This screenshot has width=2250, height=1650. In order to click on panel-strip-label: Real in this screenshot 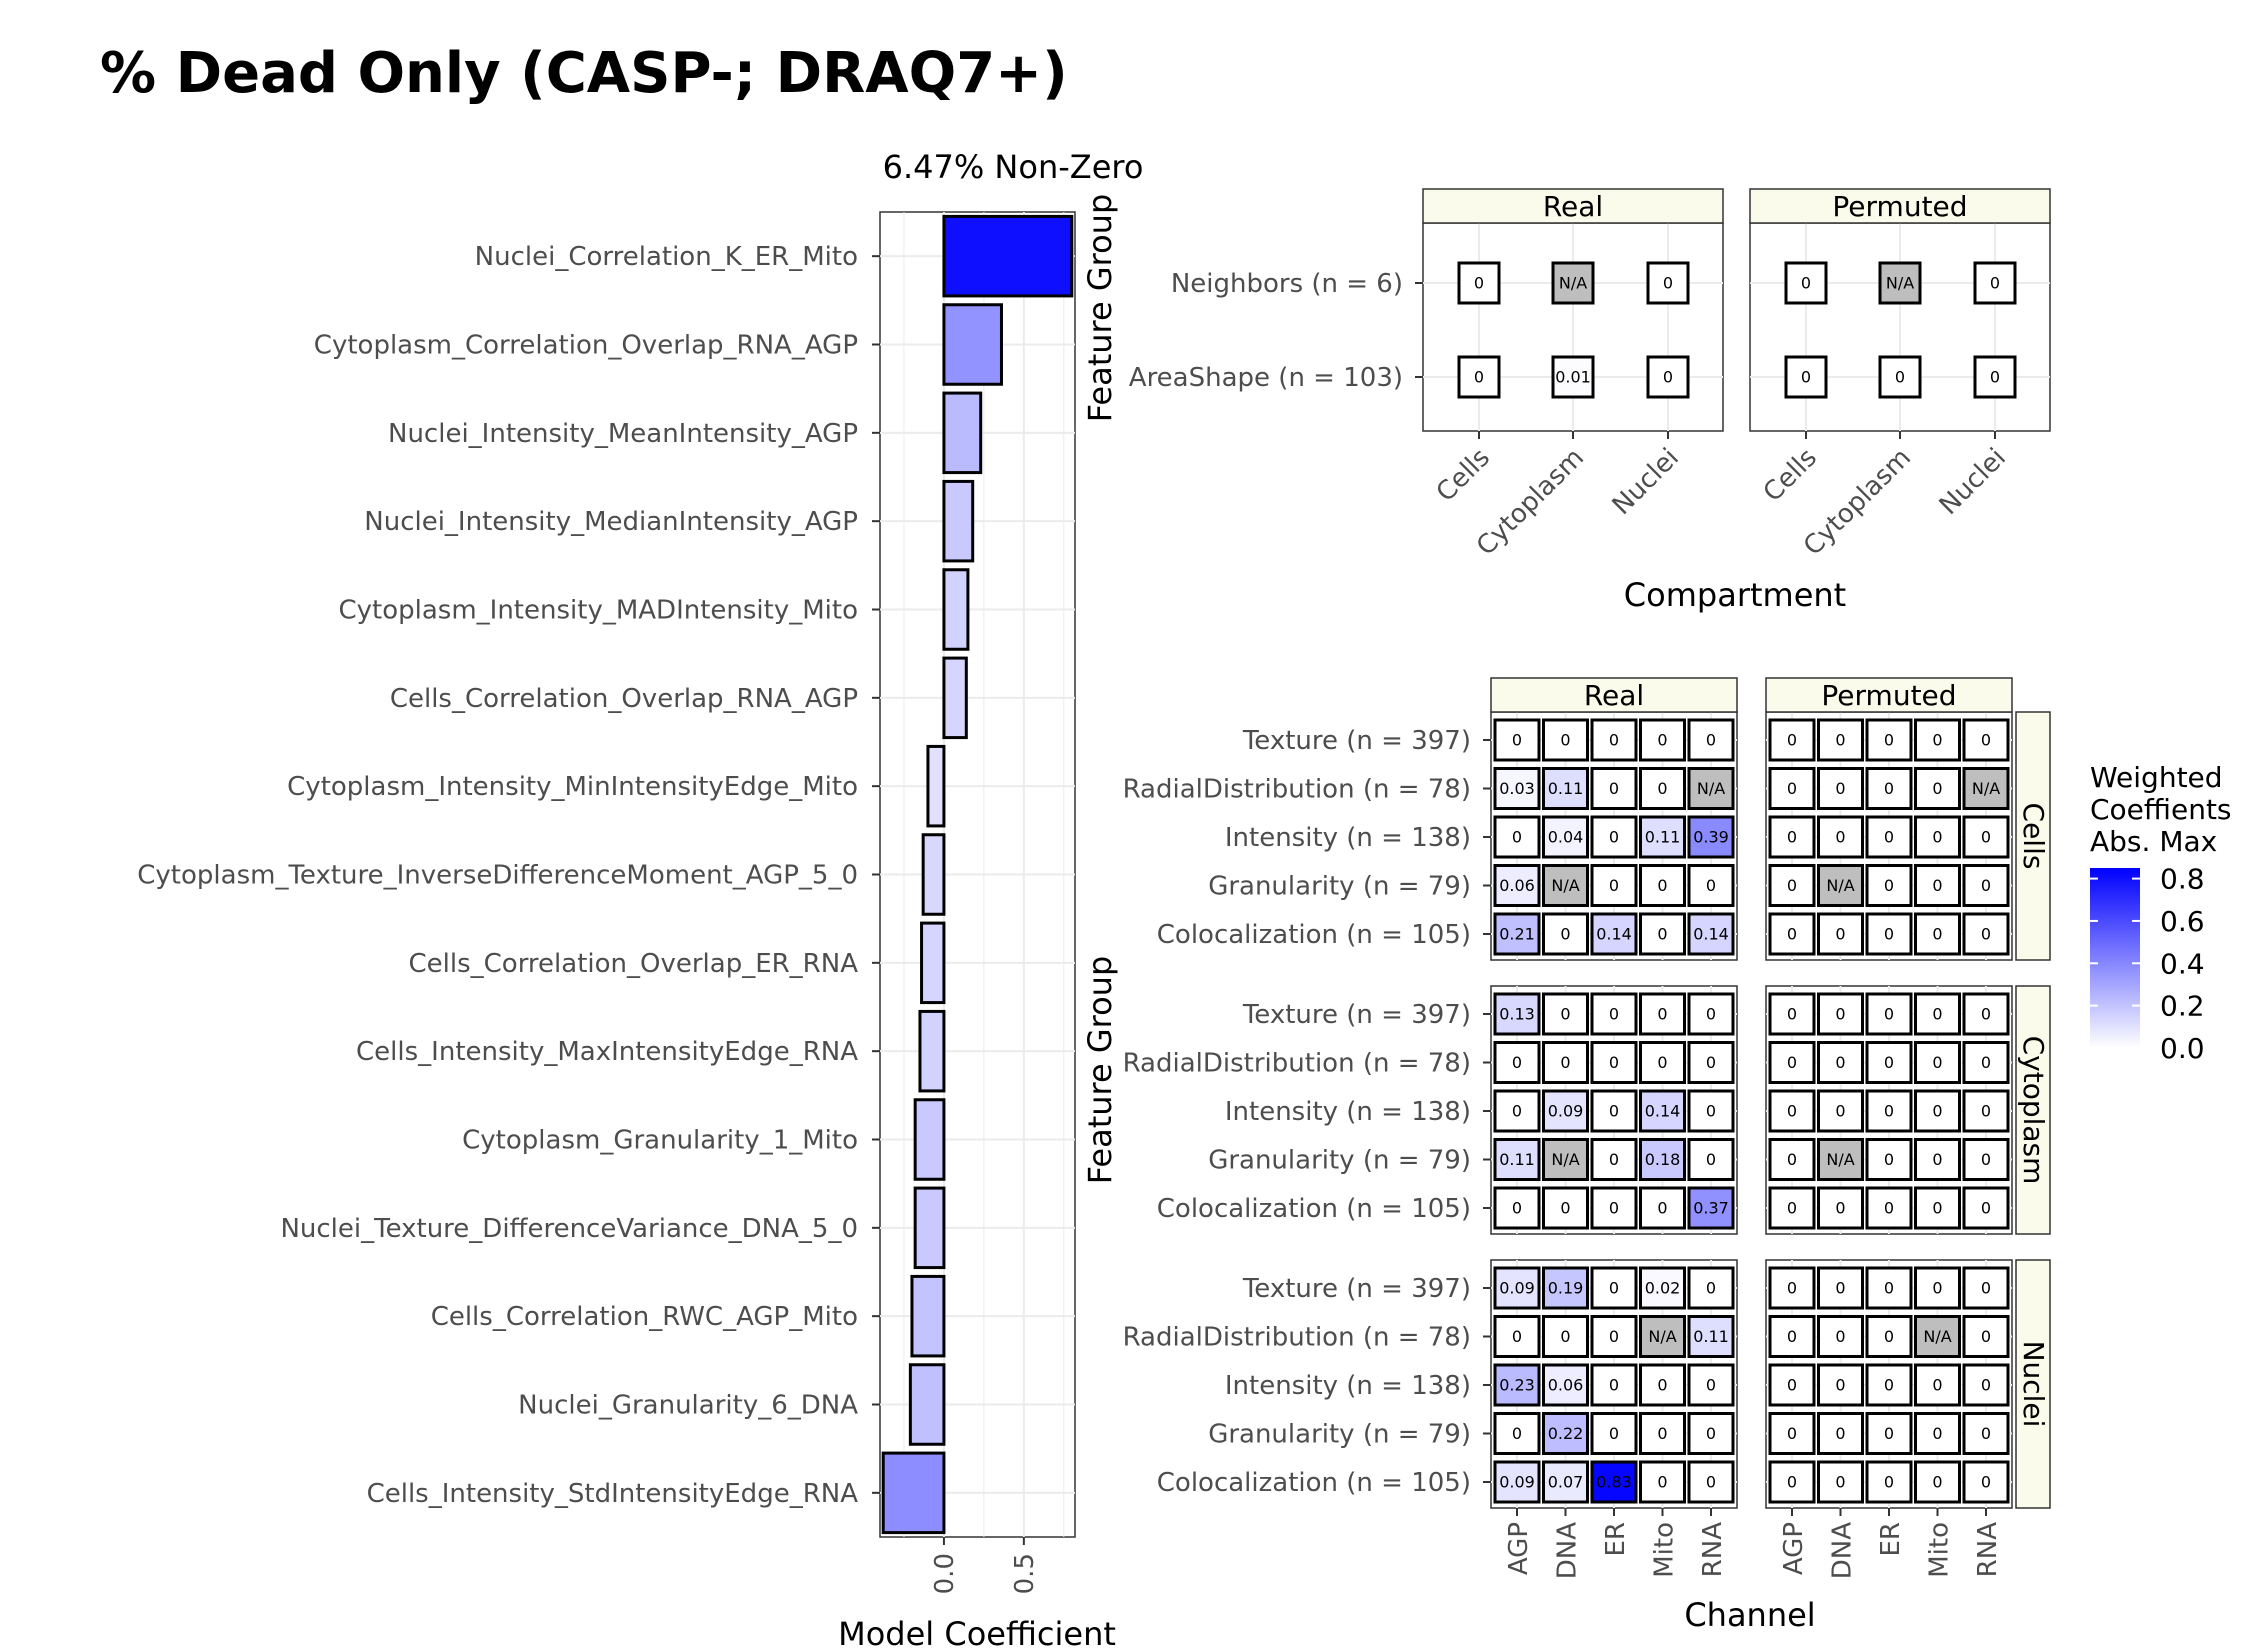, I will do `click(1573, 206)`.